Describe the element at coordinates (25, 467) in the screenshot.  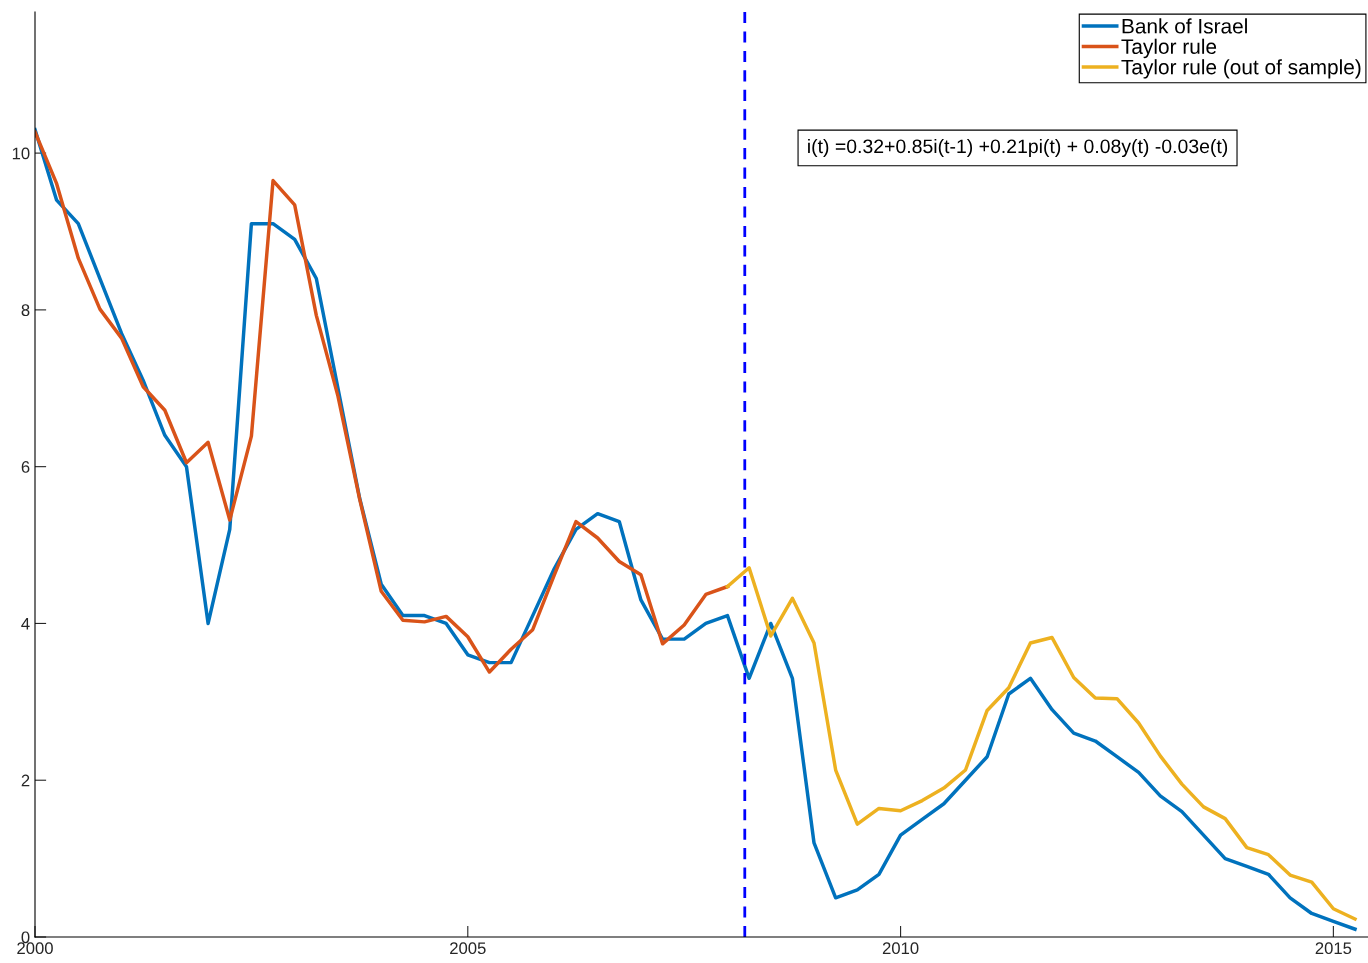
I see `y-tick-label: 6` at that location.